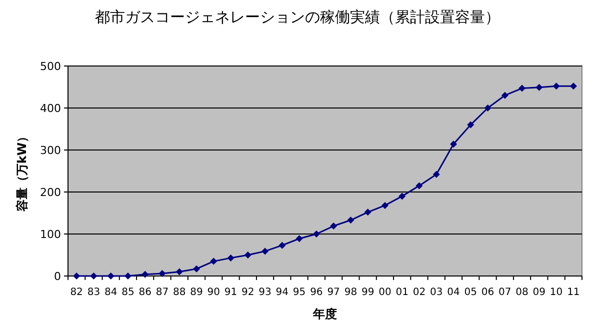 This screenshot has height=332, width=595. I want to click on x-tick-label: 05, so click(470, 292).